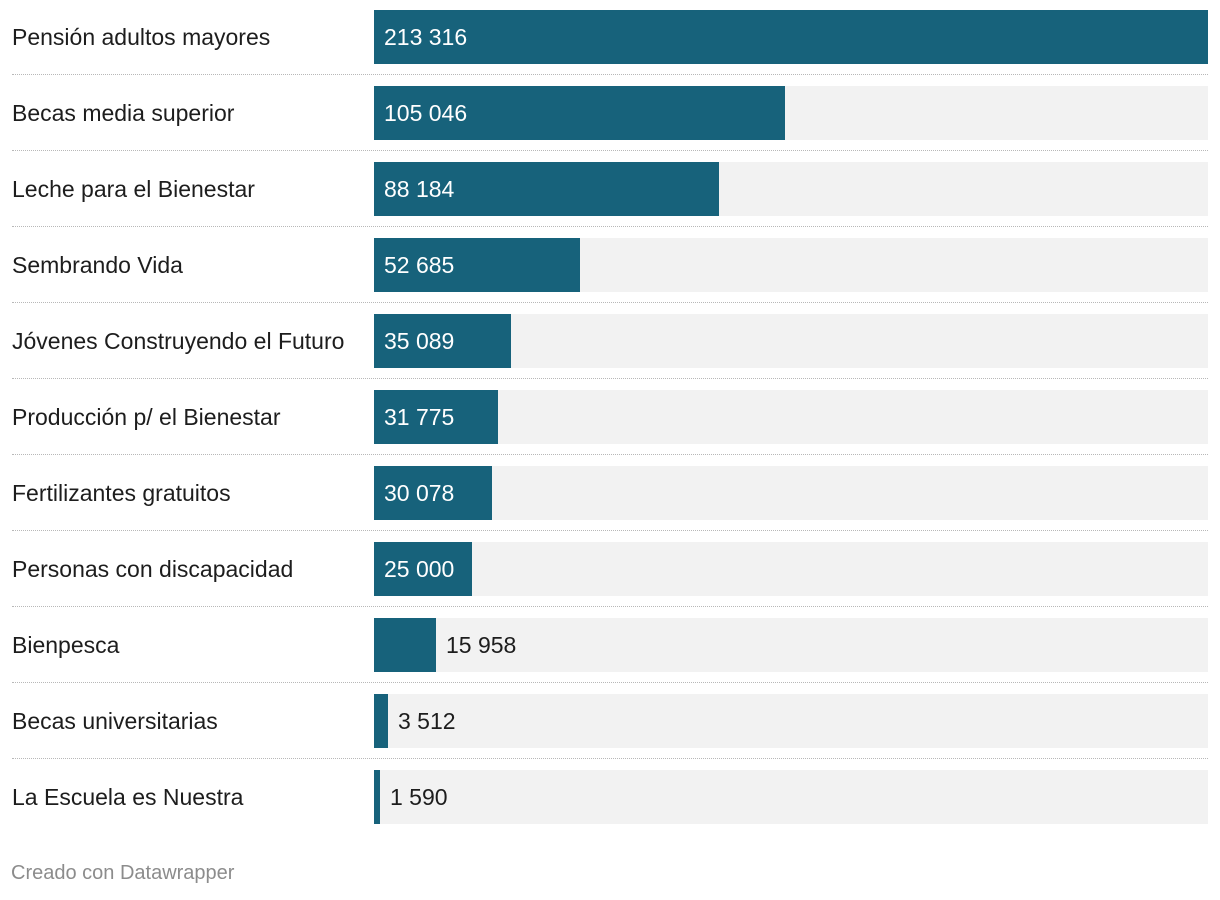 The width and height of the screenshot is (1220, 900). I want to click on value-label: 35 089, so click(419, 341).